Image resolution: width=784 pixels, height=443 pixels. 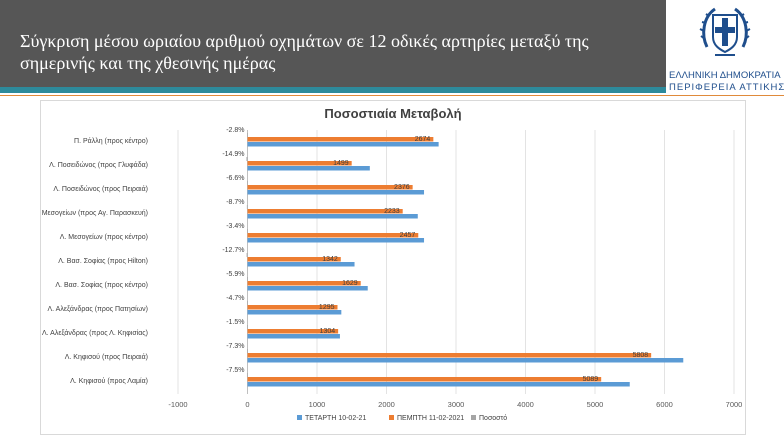 I want to click on x-tick-label: 5000, so click(x=595, y=404).